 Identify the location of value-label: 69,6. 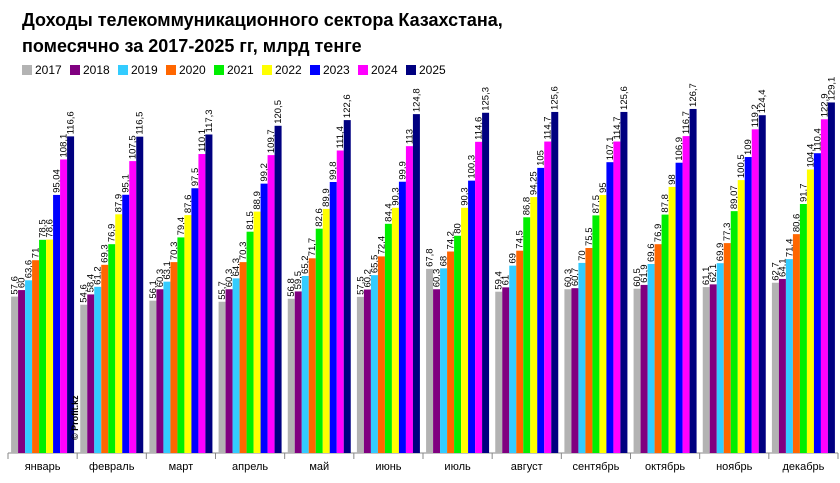
(651, 253).